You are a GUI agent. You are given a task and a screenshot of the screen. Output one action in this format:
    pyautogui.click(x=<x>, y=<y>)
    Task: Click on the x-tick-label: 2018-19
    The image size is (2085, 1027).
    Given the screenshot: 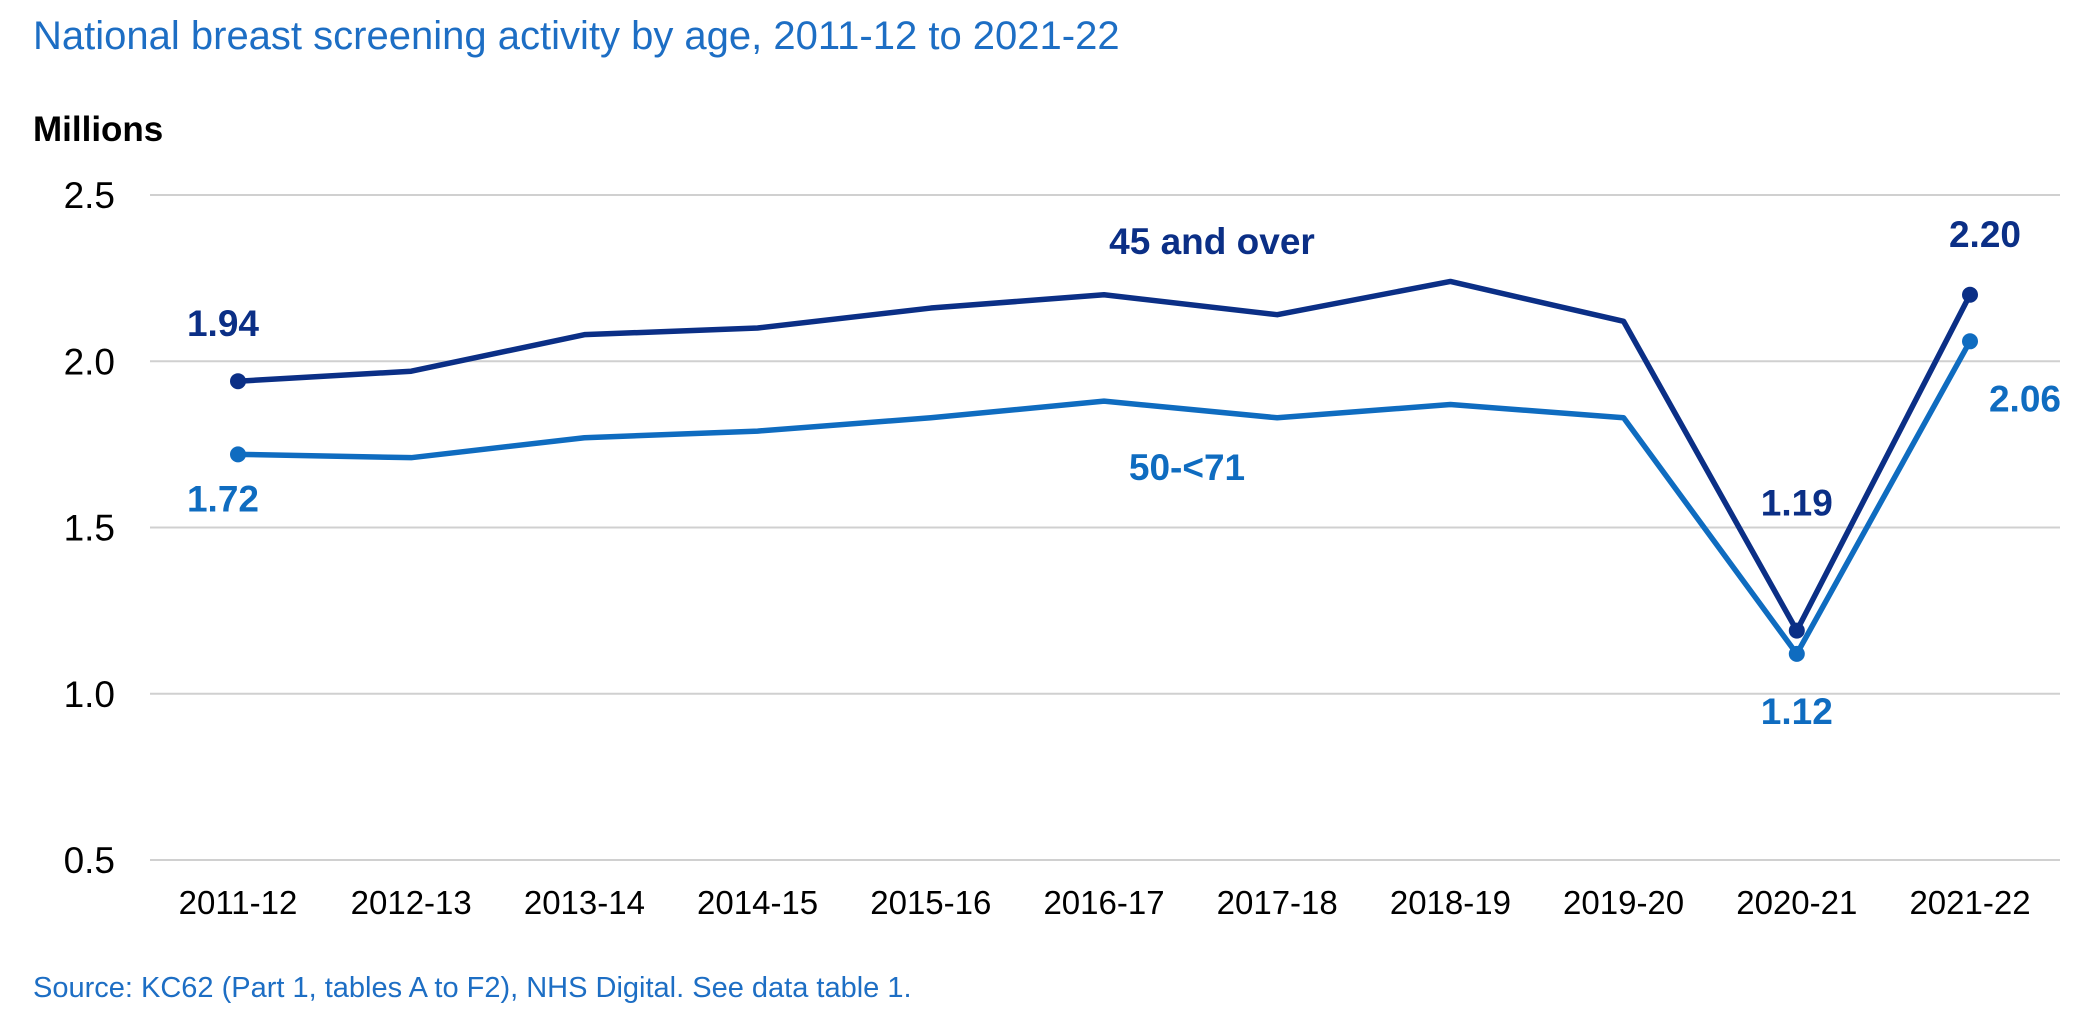 What is the action you would take?
    pyautogui.click(x=1450, y=902)
    